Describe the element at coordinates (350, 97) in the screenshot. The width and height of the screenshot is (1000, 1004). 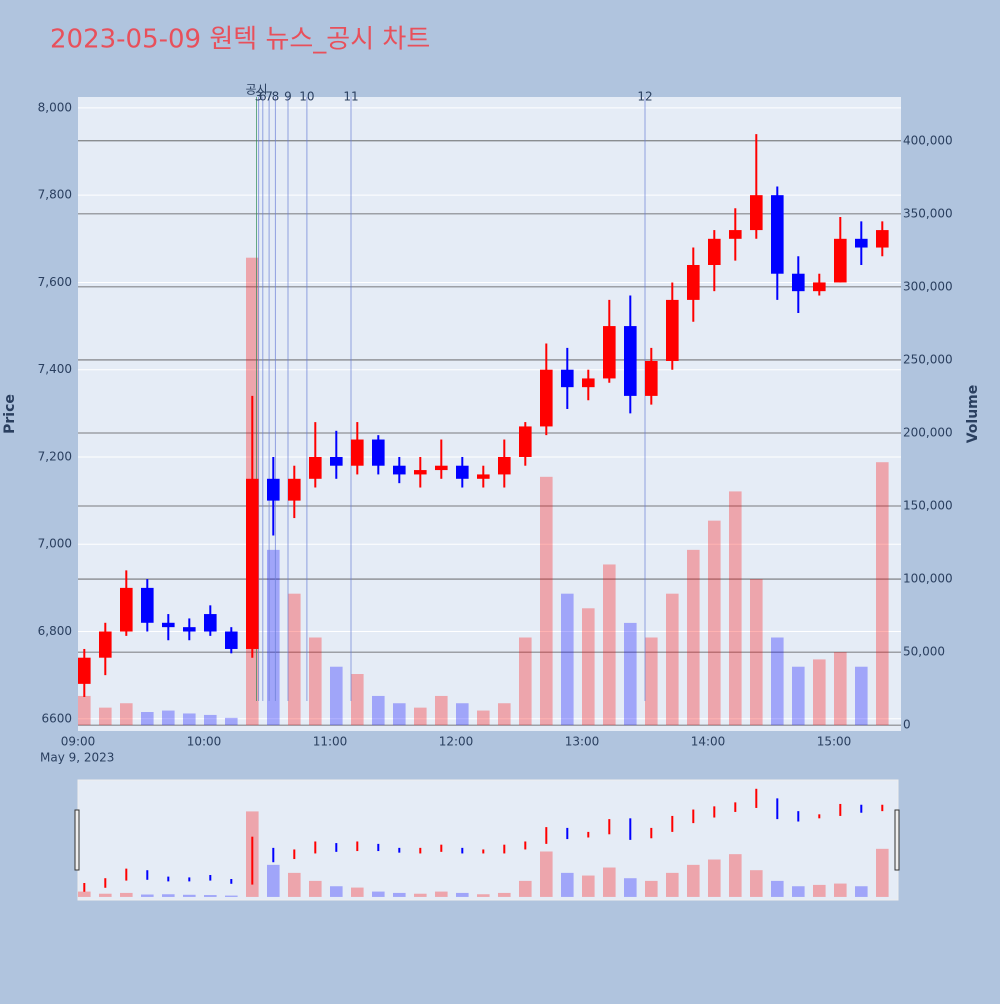
I see `news-label: 11` at that location.